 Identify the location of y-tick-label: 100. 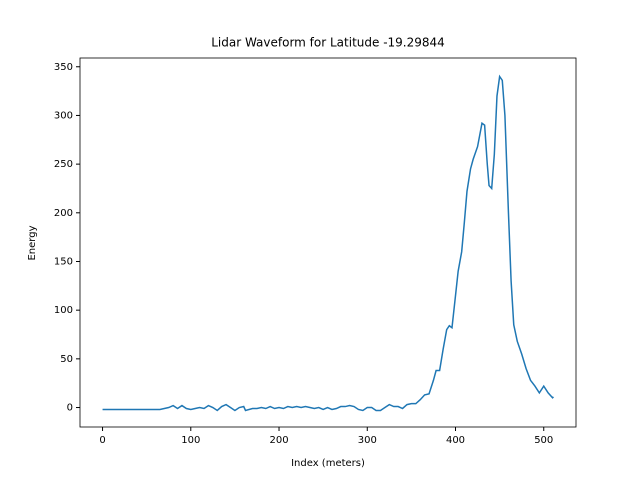
(63, 310).